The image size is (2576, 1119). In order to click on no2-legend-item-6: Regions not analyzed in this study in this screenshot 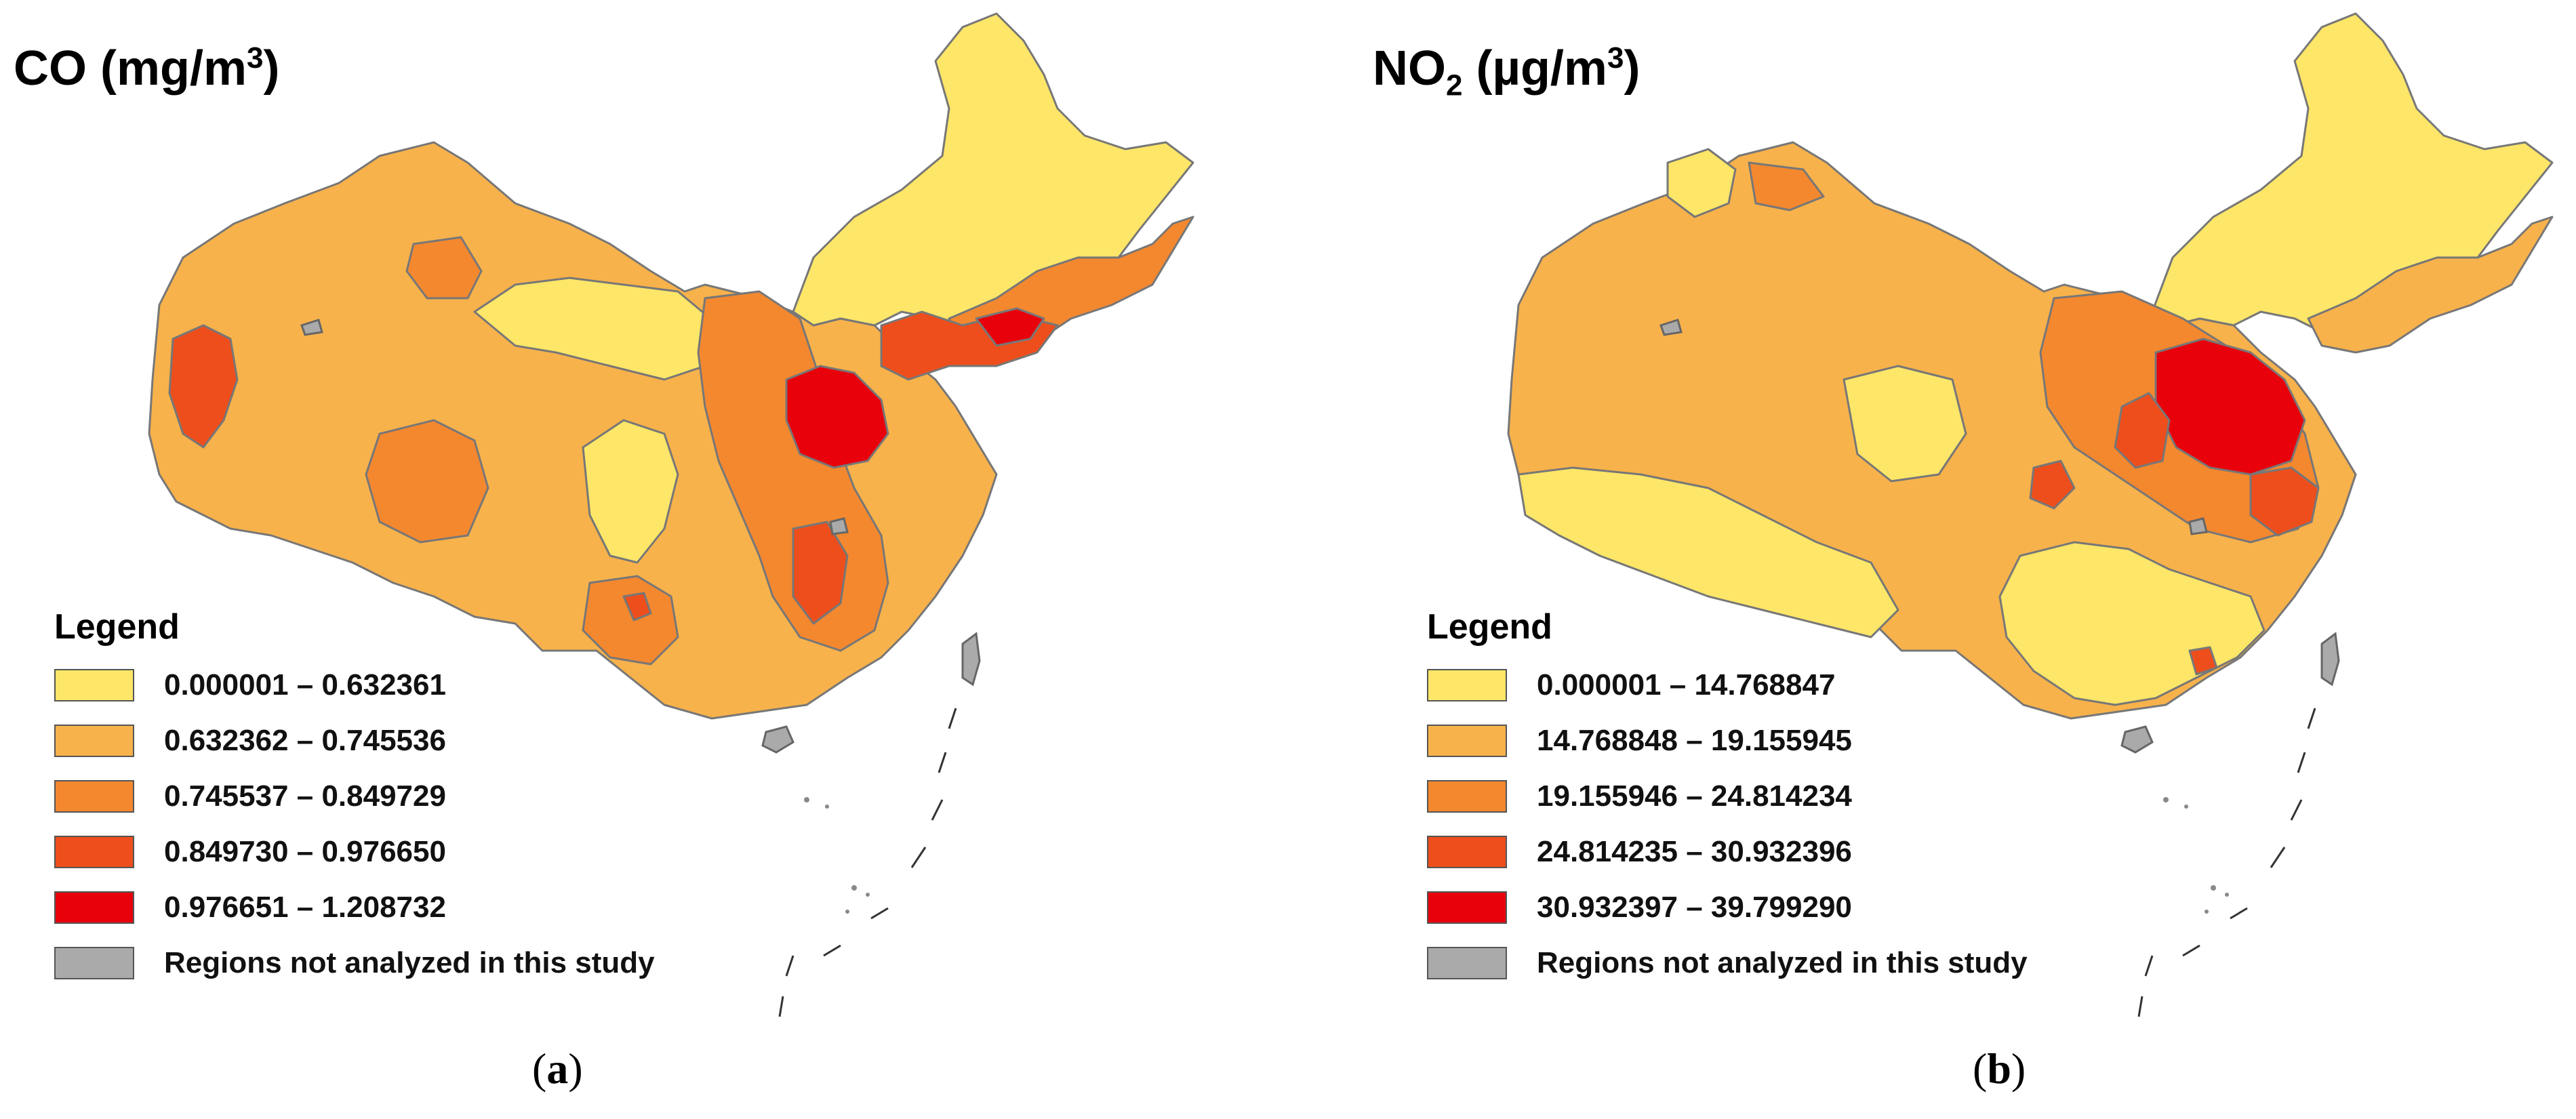, I will do `click(1727, 963)`.